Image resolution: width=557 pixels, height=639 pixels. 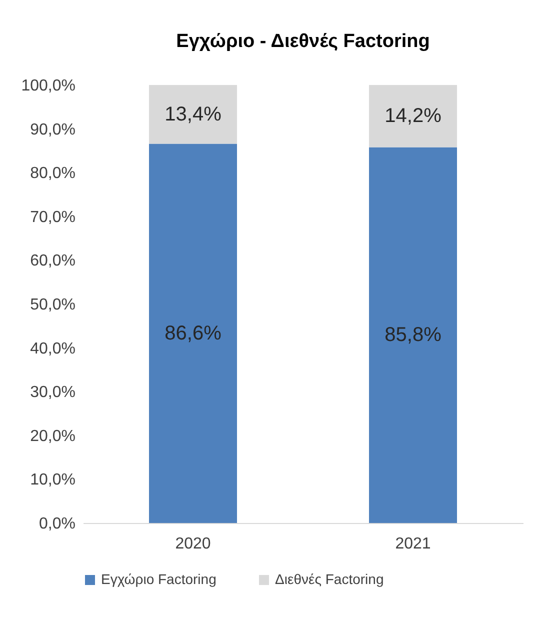 I want to click on data-label: 86,6%, so click(x=193, y=333).